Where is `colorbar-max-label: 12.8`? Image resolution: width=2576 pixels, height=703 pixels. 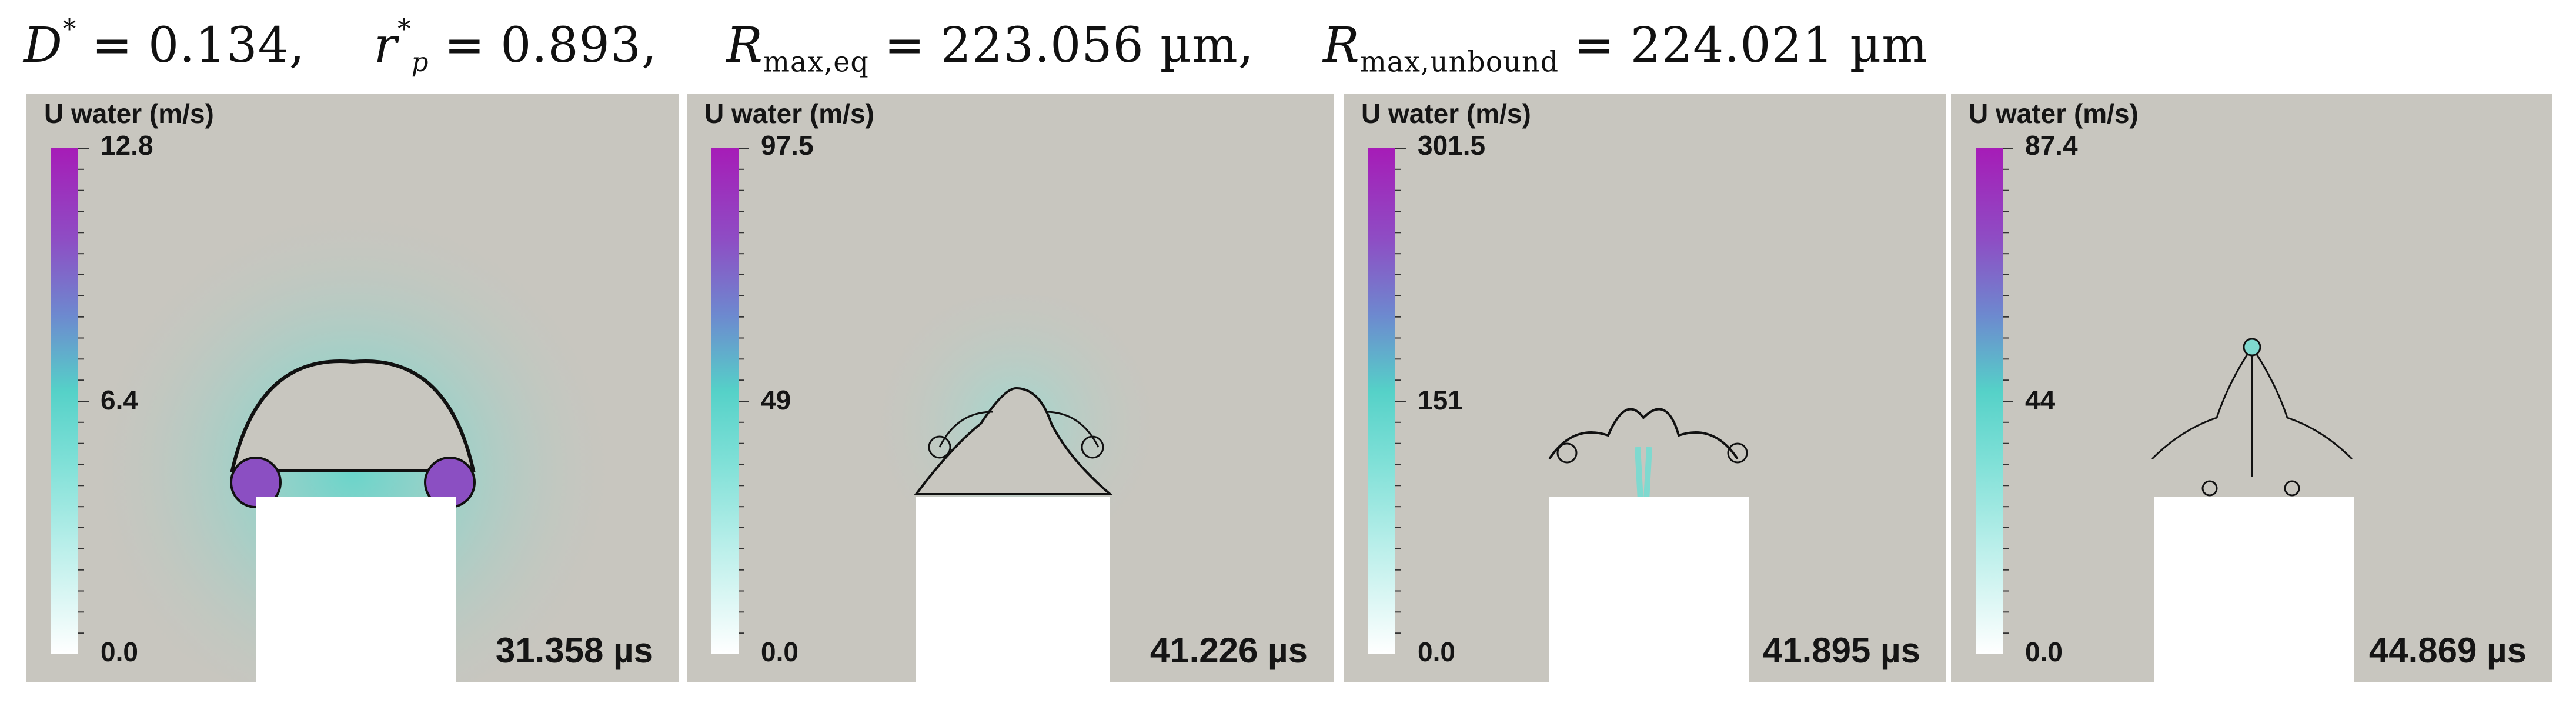 colorbar-max-label: 12.8 is located at coordinates (127, 145).